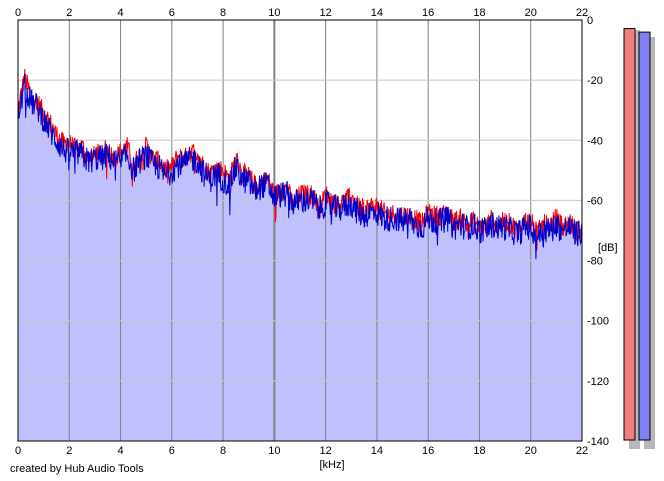 This screenshot has width=664, height=481. Describe the element at coordinates (595, 201) in the screenshot. I see `y-tick-label: -60` at that location.